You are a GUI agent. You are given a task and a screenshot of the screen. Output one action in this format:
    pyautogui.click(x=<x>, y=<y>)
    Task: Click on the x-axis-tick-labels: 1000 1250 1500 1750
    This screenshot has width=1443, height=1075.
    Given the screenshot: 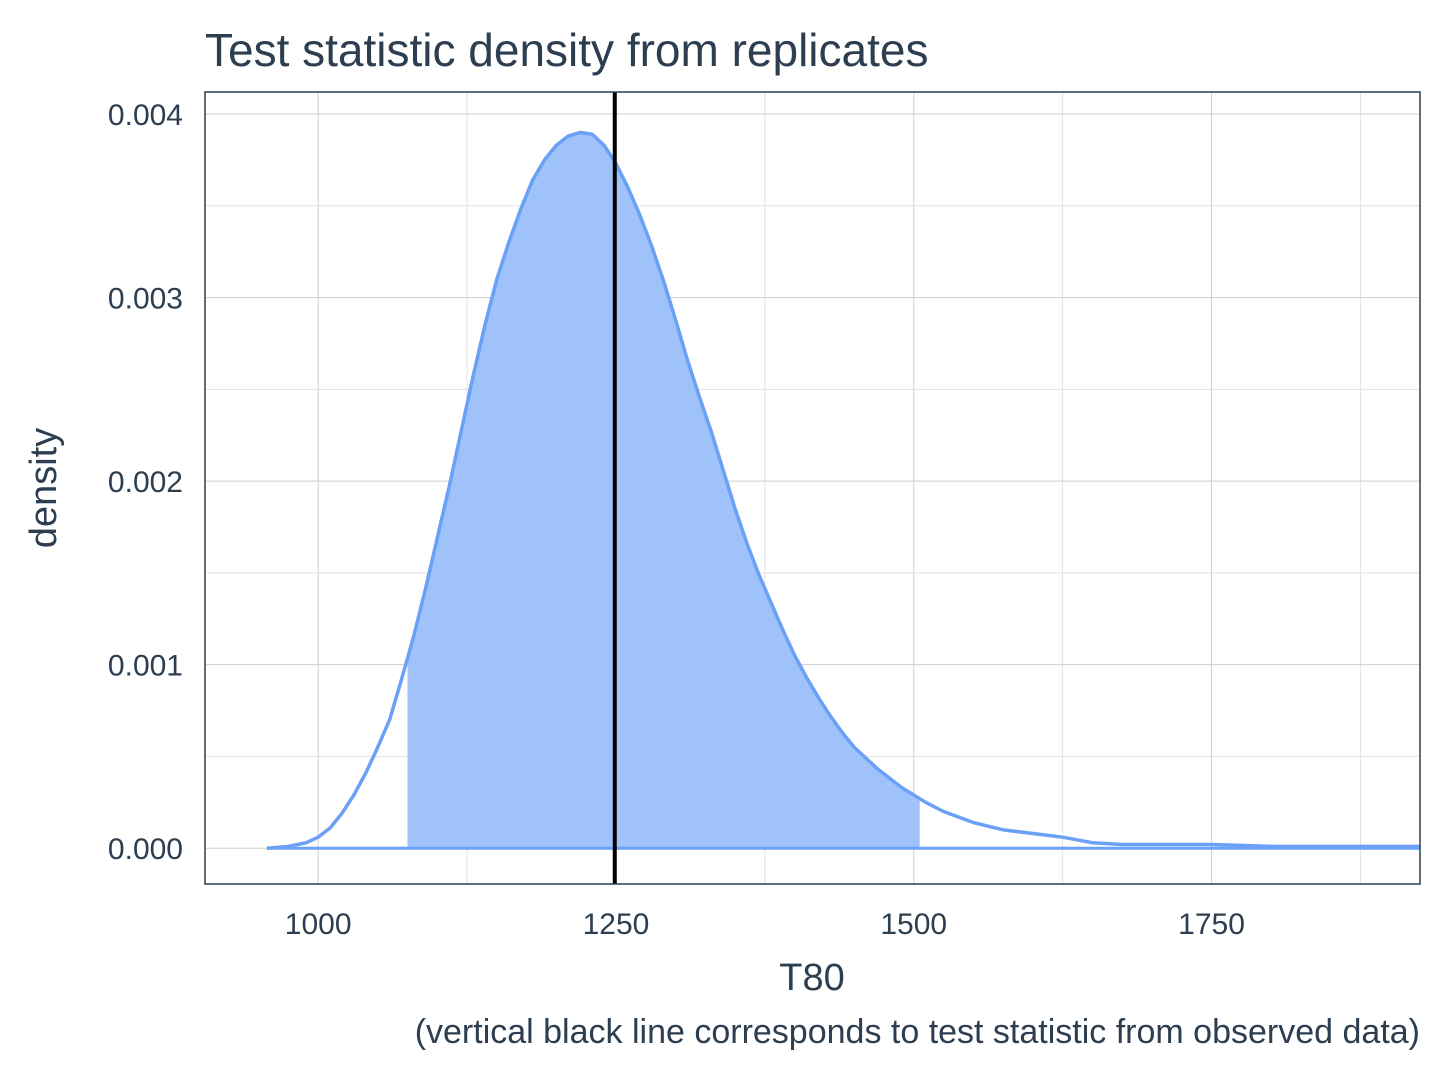 What is the action you would take?
    pyautogui.click(x=765, y=924)
    